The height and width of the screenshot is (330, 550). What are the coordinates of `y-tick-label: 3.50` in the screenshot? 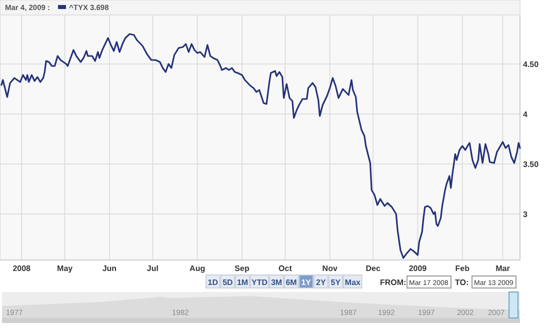 It's located at (531, 164).